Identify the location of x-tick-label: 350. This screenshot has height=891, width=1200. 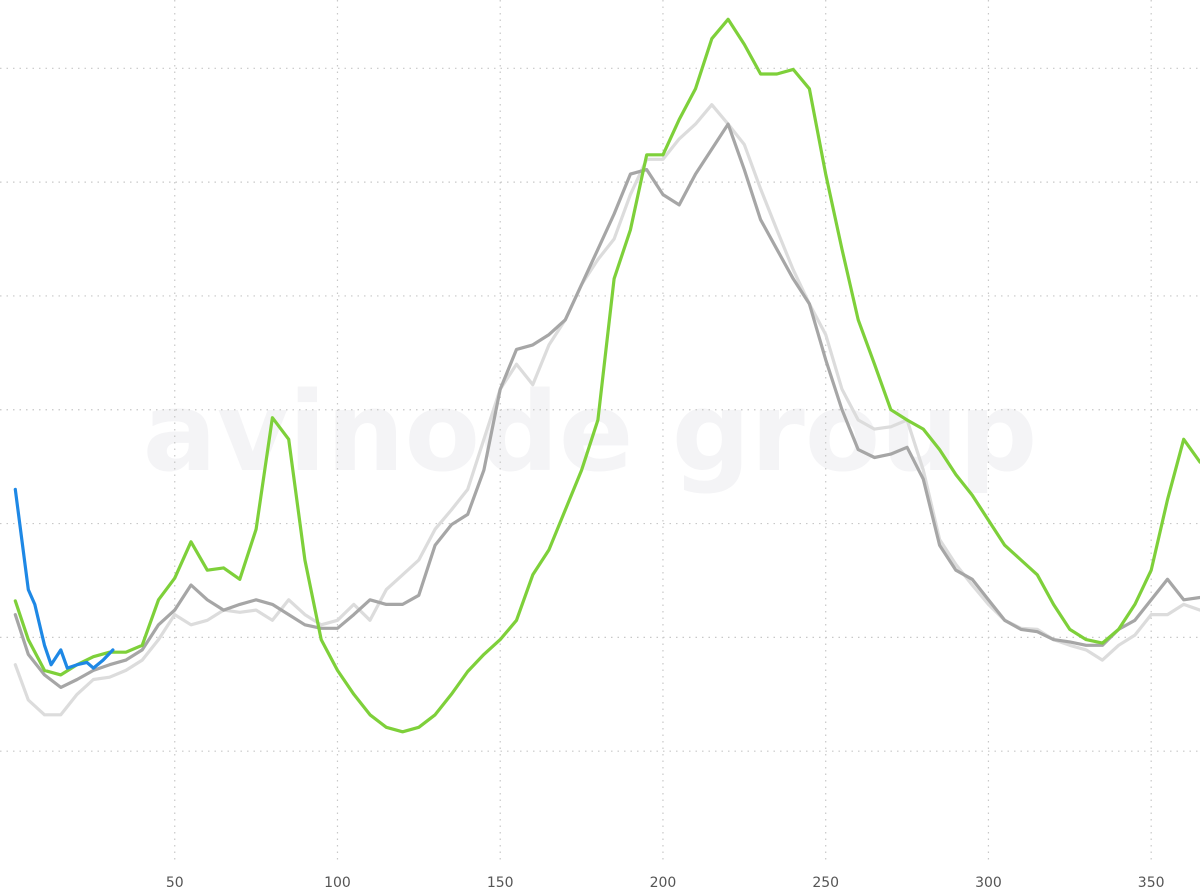
(1151, 883).